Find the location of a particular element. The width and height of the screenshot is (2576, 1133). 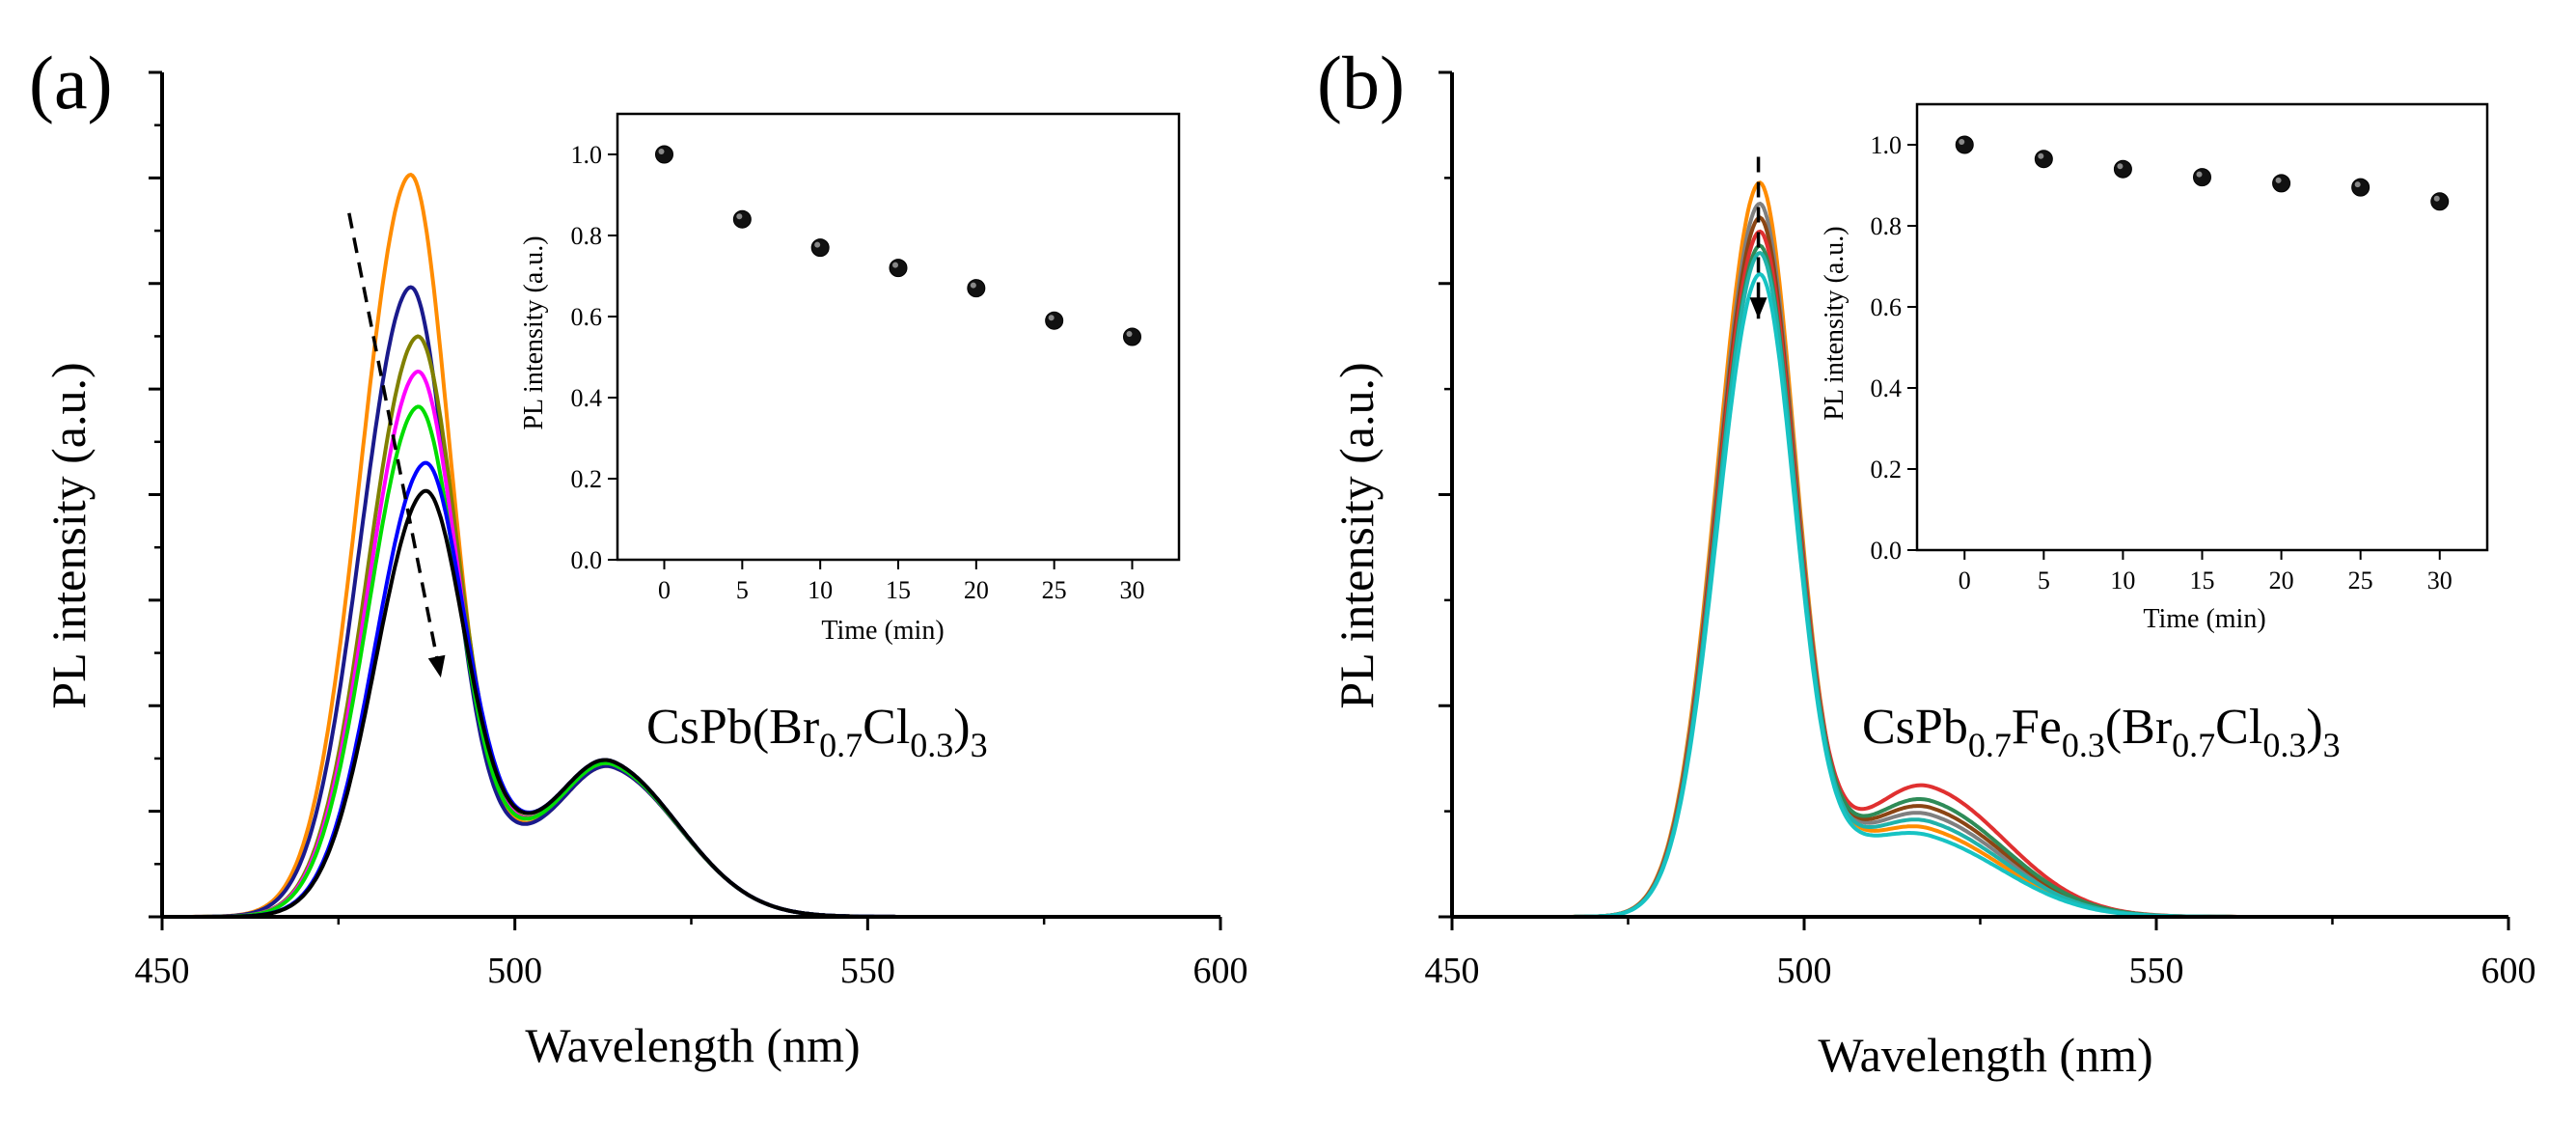

panel-b-label: (b) is located at coordinates (1361, 82).